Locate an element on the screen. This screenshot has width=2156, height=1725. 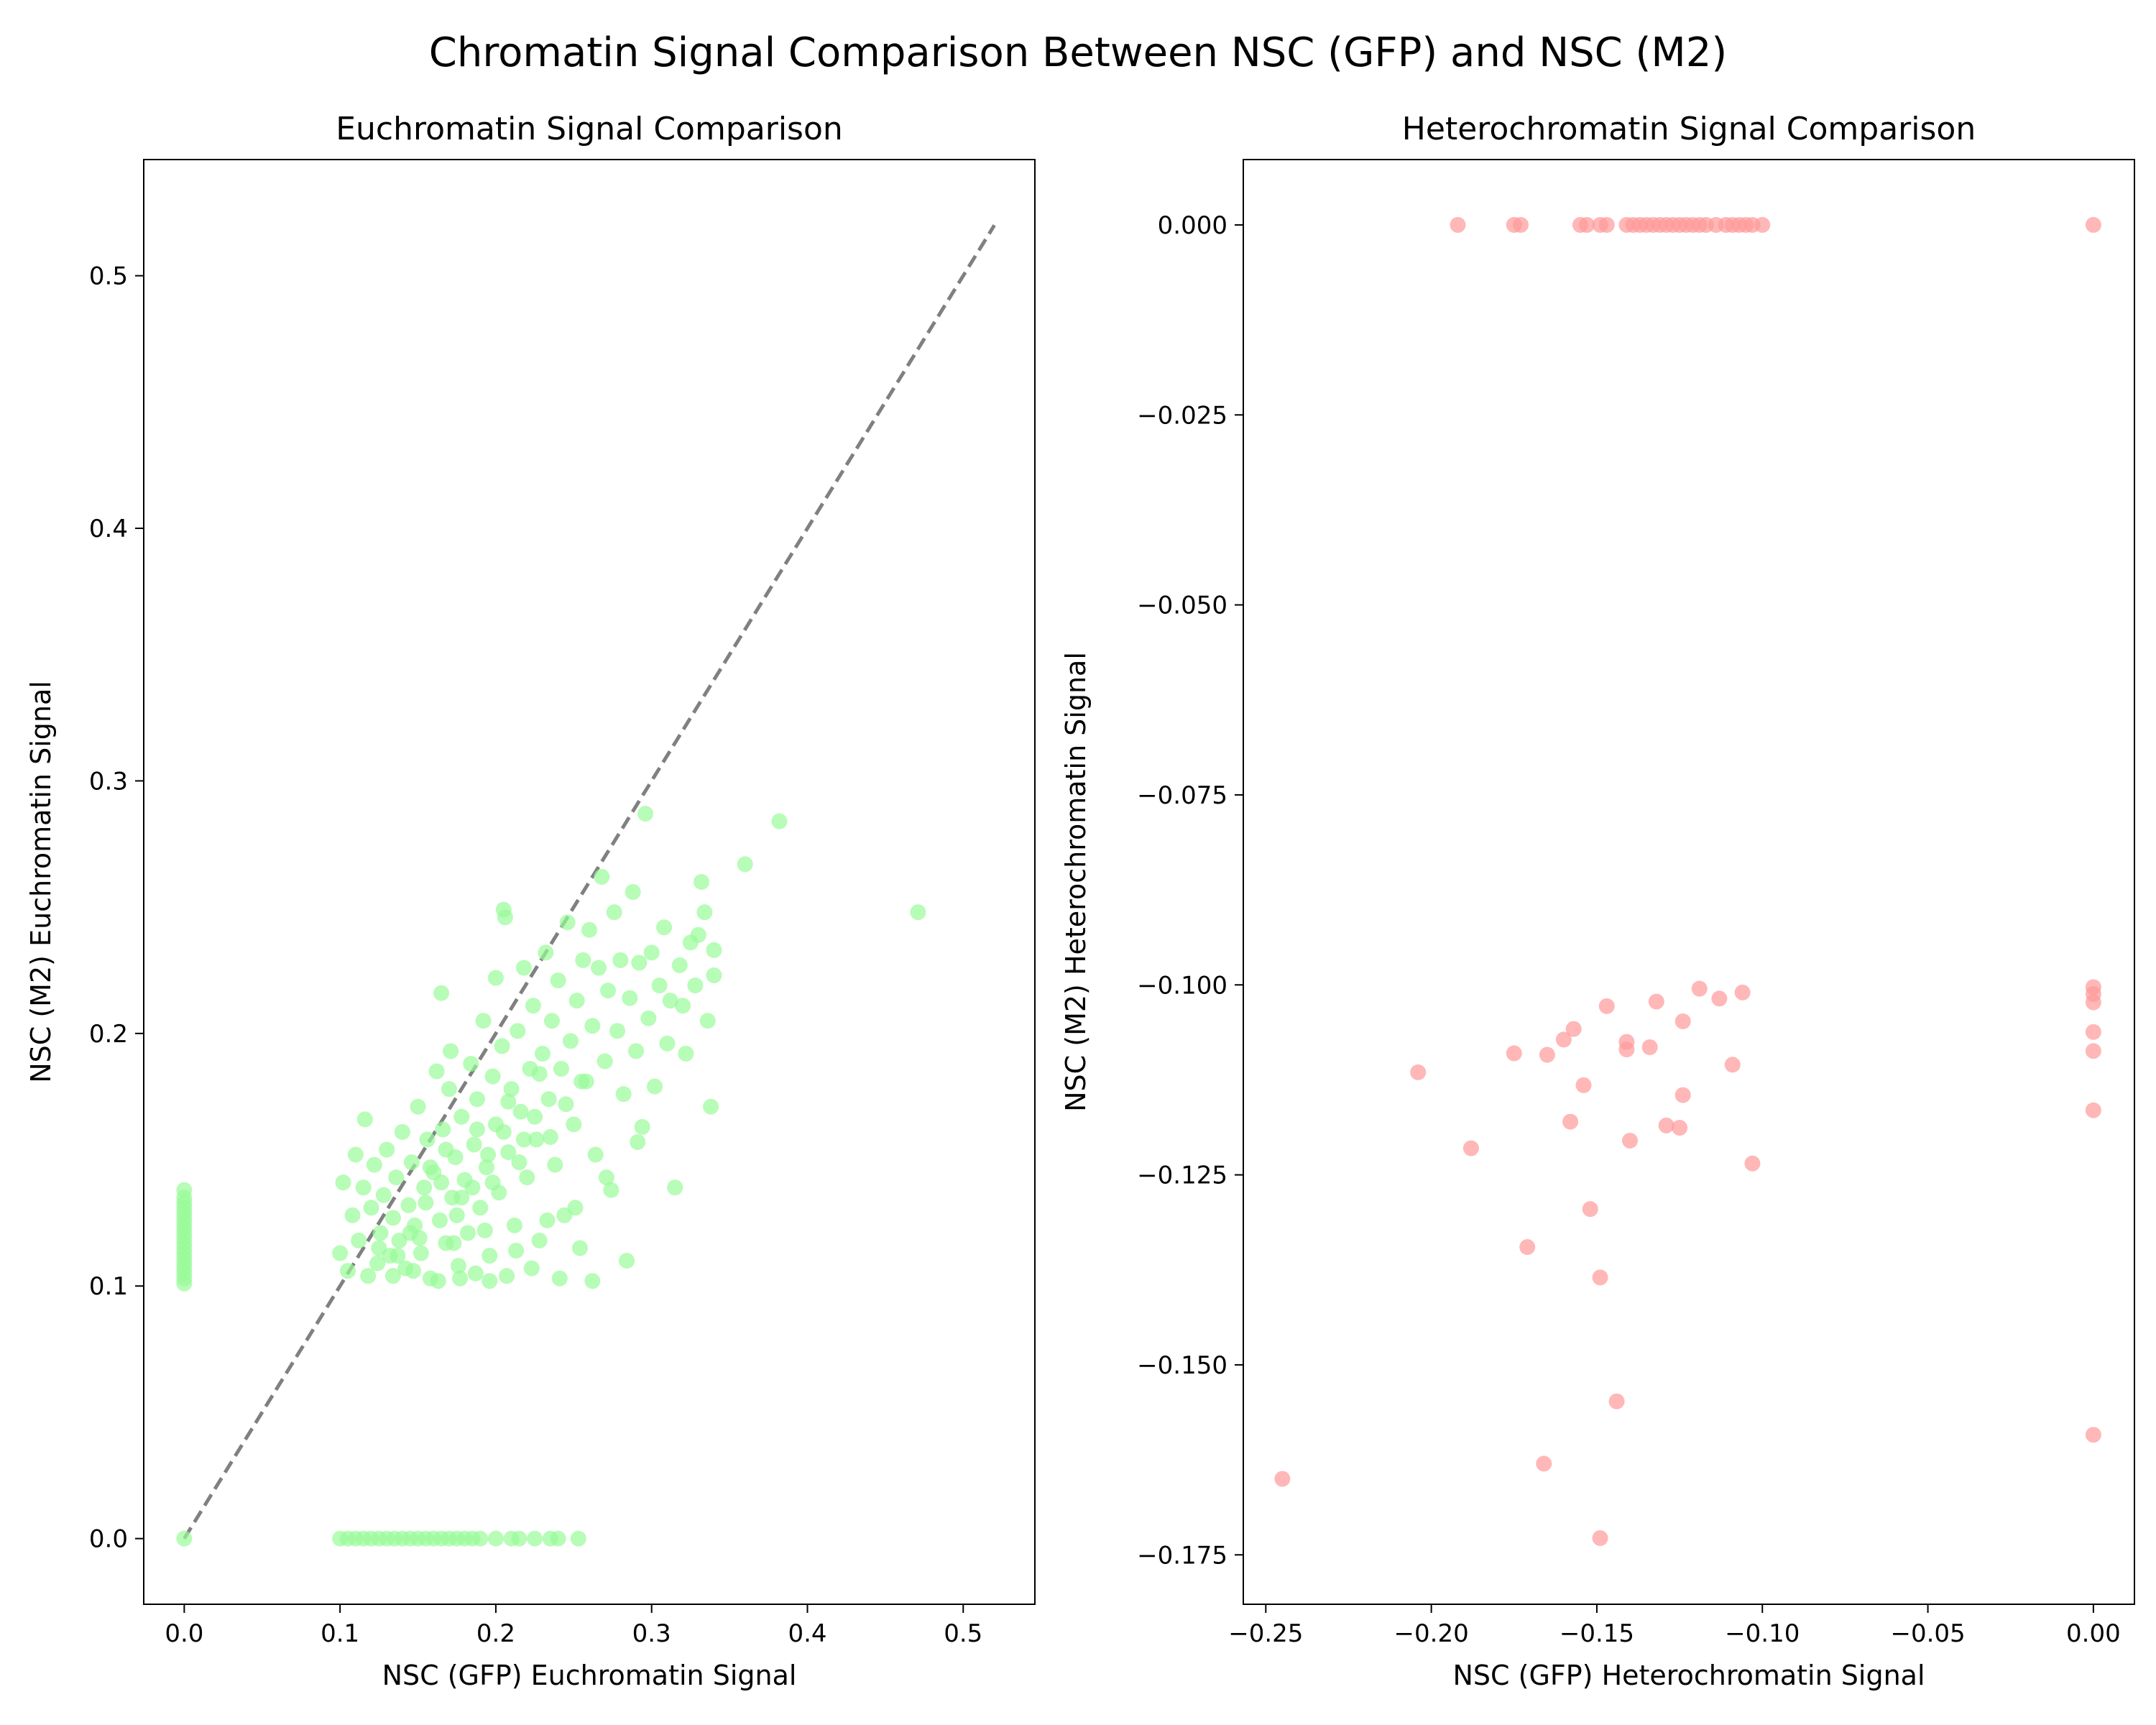
euchromatin-y-axis-label: NSC (M2) Euchromatin Signal is located at coordinates (41, 882).